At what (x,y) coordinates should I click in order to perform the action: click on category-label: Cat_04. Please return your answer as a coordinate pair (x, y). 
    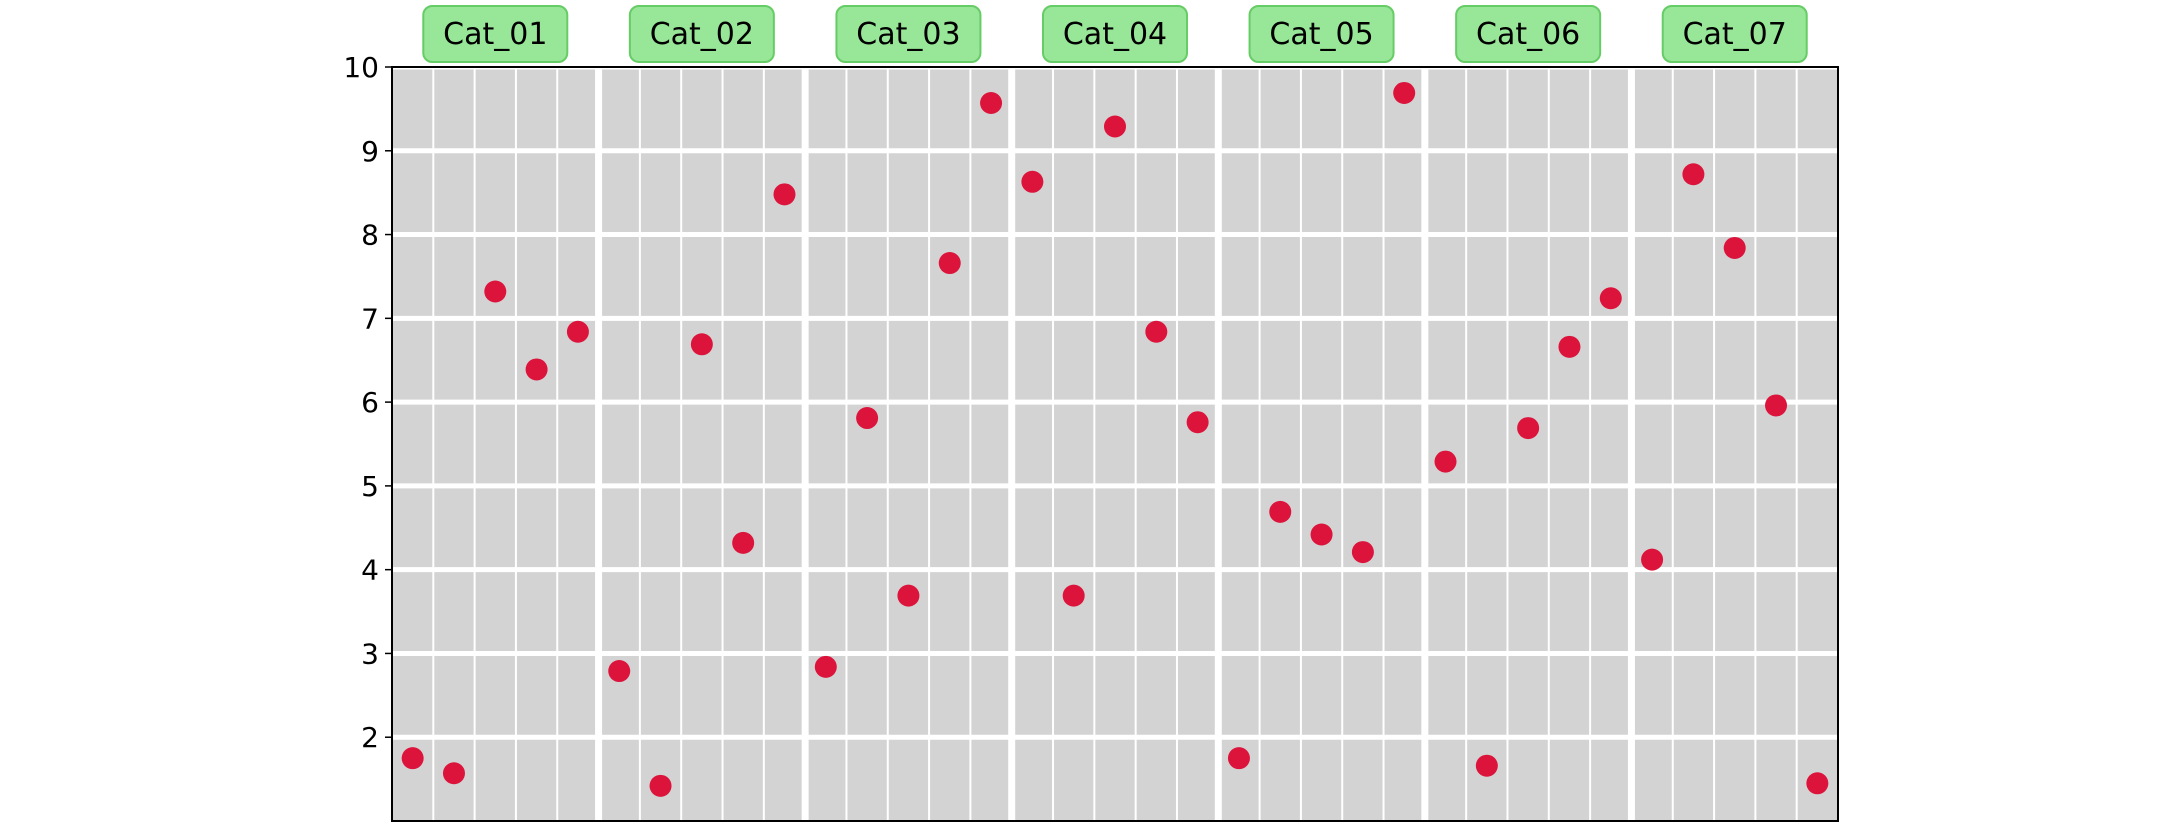
    Looking at the image, I should click on (1115, 34).